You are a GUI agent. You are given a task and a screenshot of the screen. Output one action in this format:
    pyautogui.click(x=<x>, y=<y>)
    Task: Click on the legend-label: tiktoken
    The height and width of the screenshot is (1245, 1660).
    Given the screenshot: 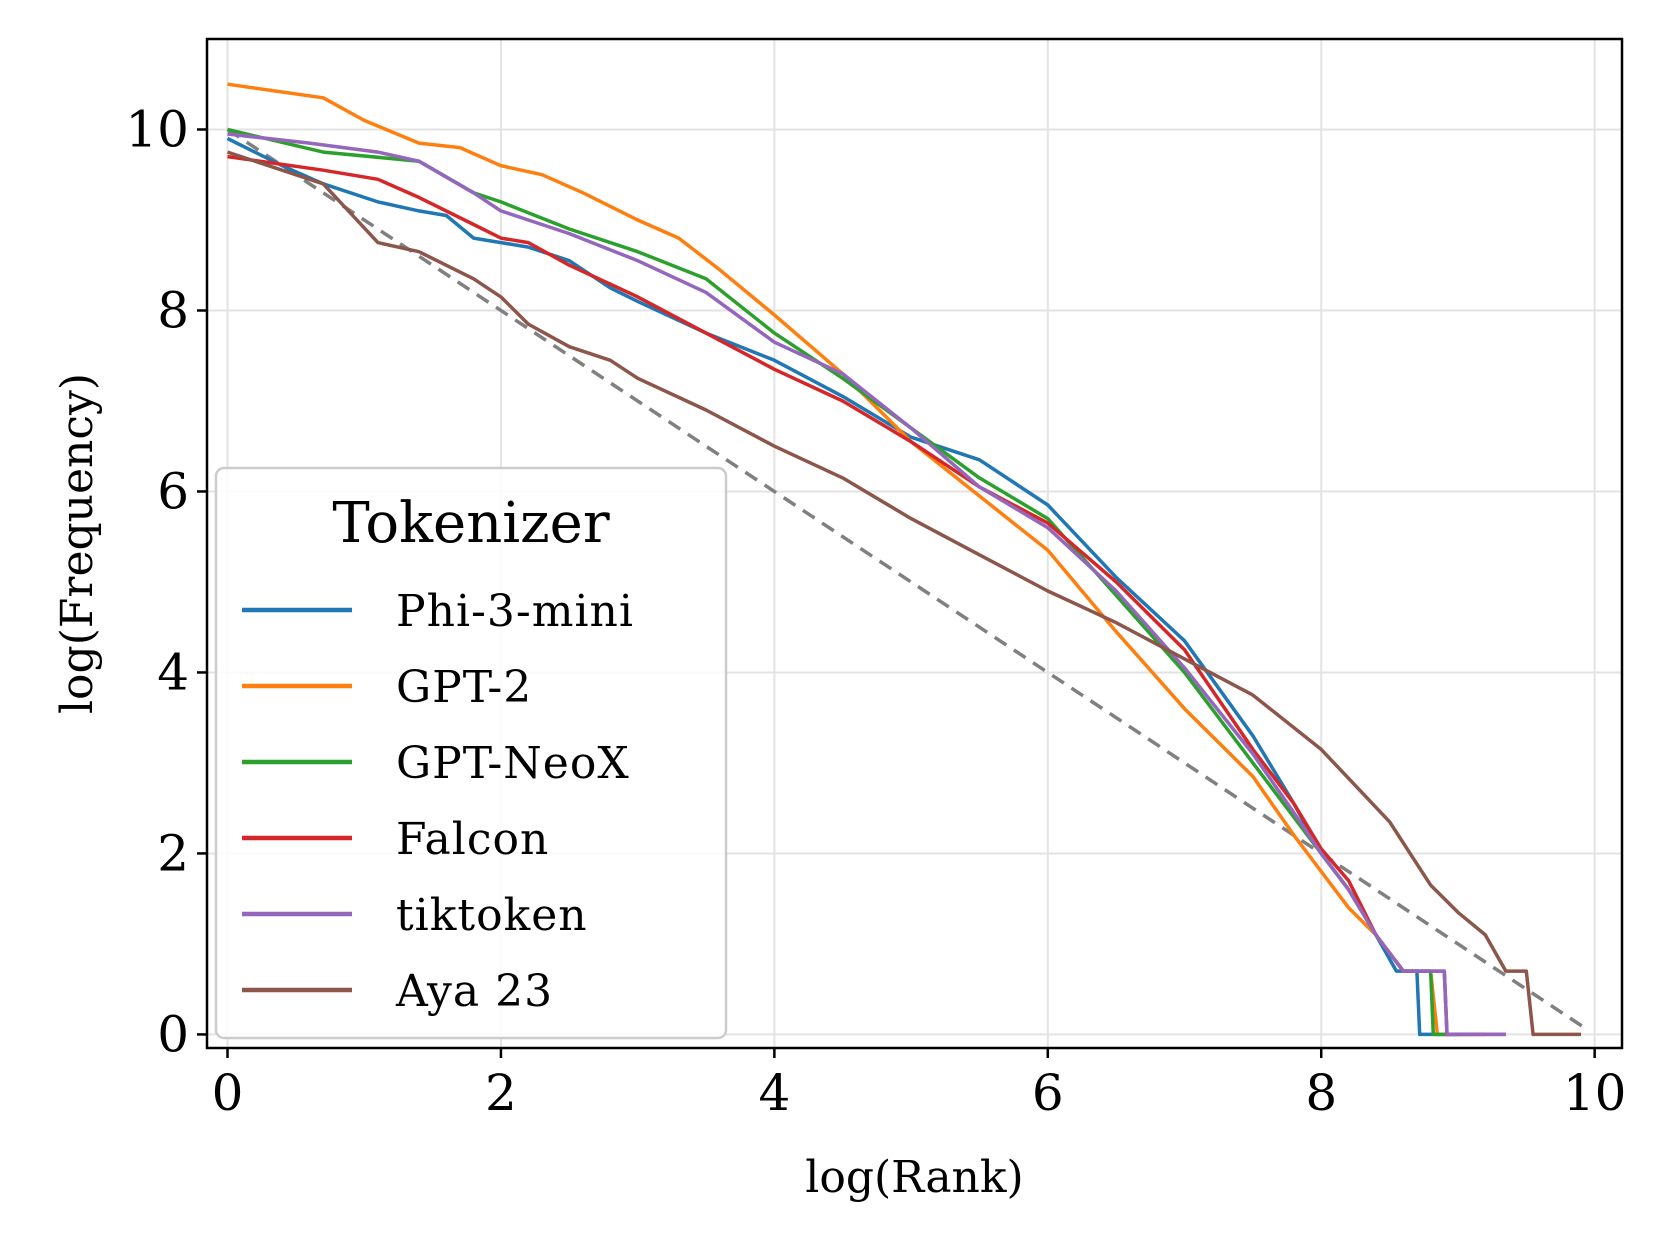 What is the action you would take?
    pyautogui.click(x=492, y=915)
    